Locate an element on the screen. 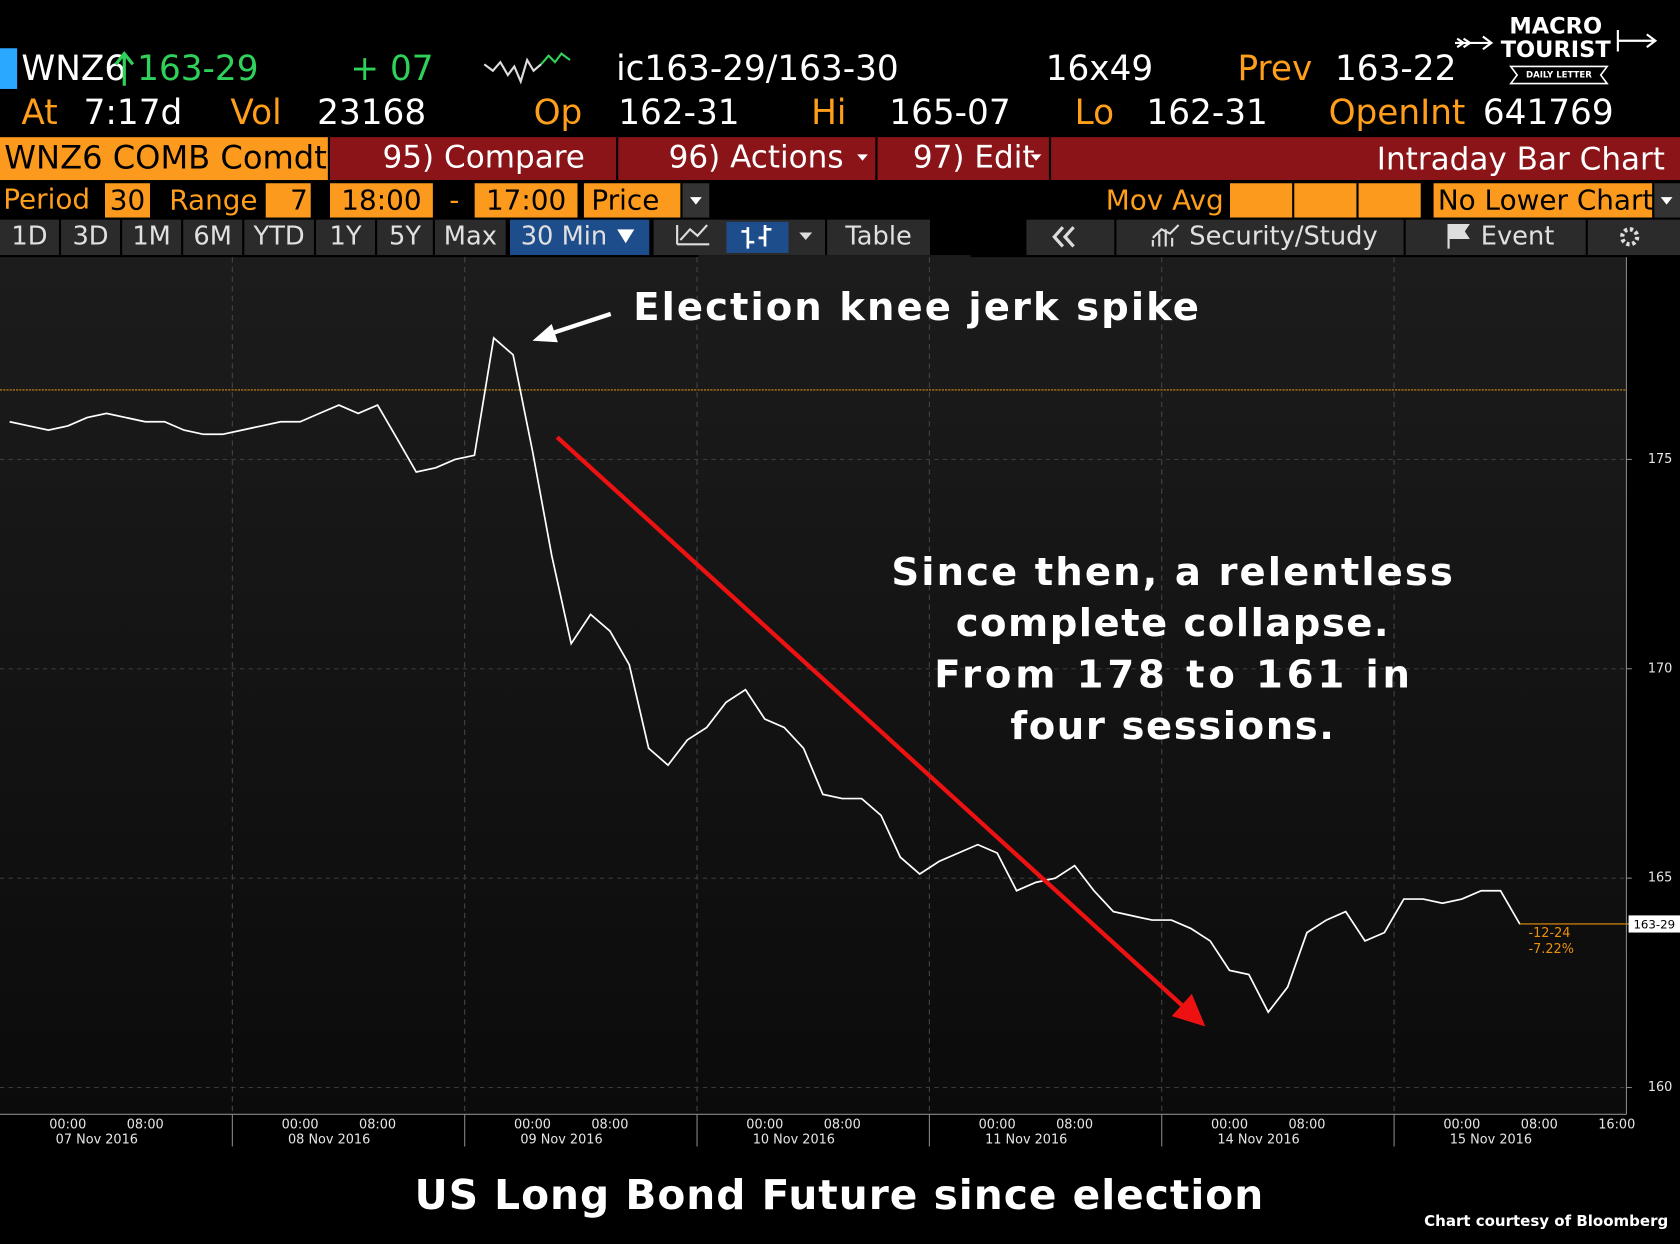 The height and width of the screenshot is (1244, 1680). bar-chart-icon is located at coordinates (756, 237).